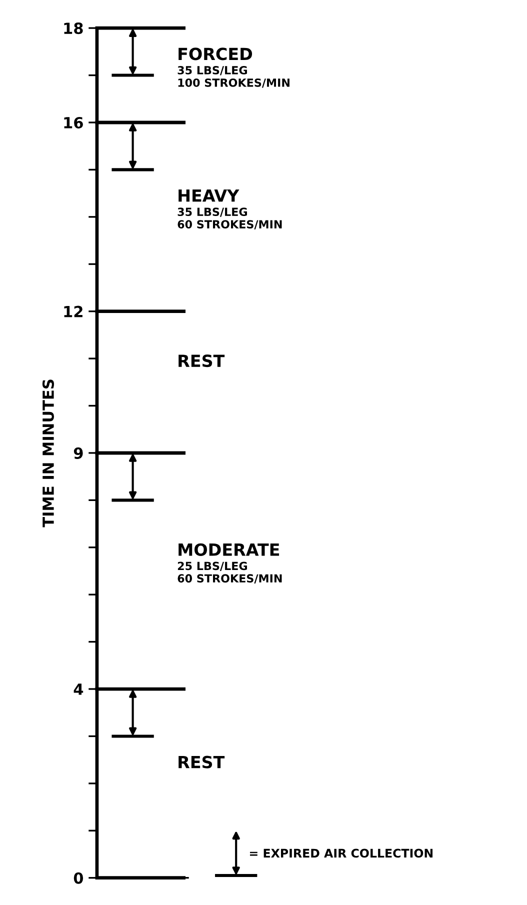 Image resolution: width=527 pixels, height=905 pixels. What do you see at coordinates (79, 689) in the screenshot?
I see `y-tick-label: 4` at bounding box center [79, 689].